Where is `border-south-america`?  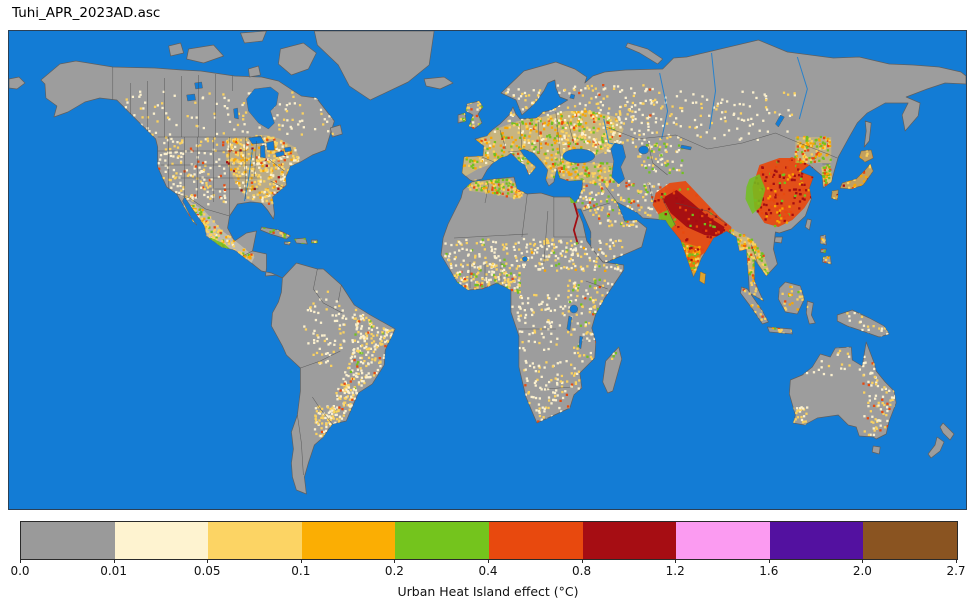 border-south-america is located at coordinates (320, 372).